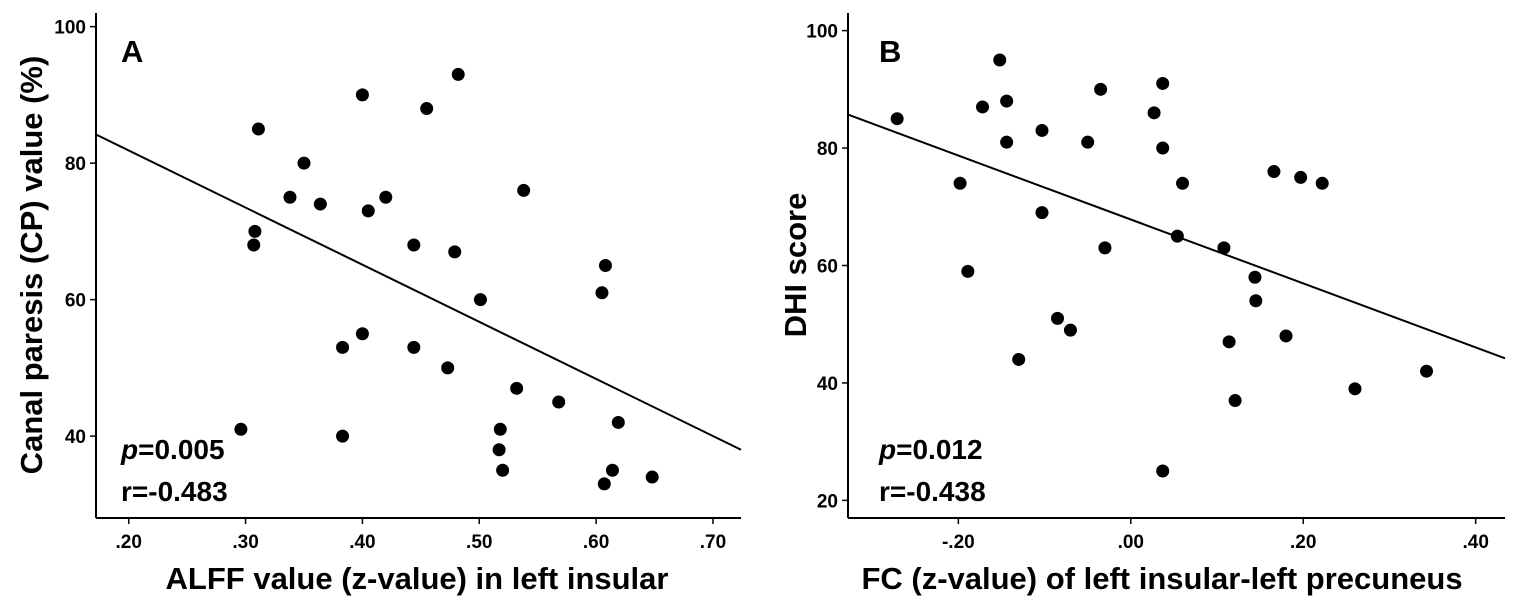 Image resolution: width=1535 pixels, height=609 pixels. Describe the element at coordinates (174, 491) in the screenshot. I see `panel-a-r-value: r=-0.483` at that location.